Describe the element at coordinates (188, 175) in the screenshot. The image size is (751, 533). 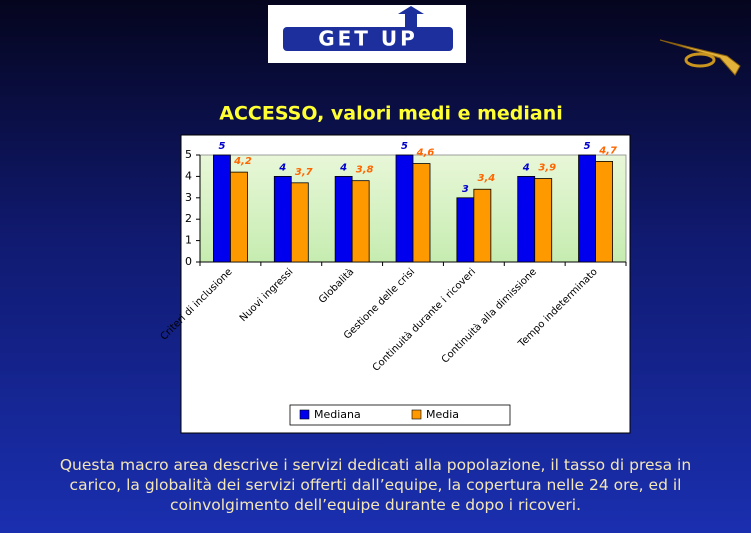
I see `y-tick-label: 4` at that location.